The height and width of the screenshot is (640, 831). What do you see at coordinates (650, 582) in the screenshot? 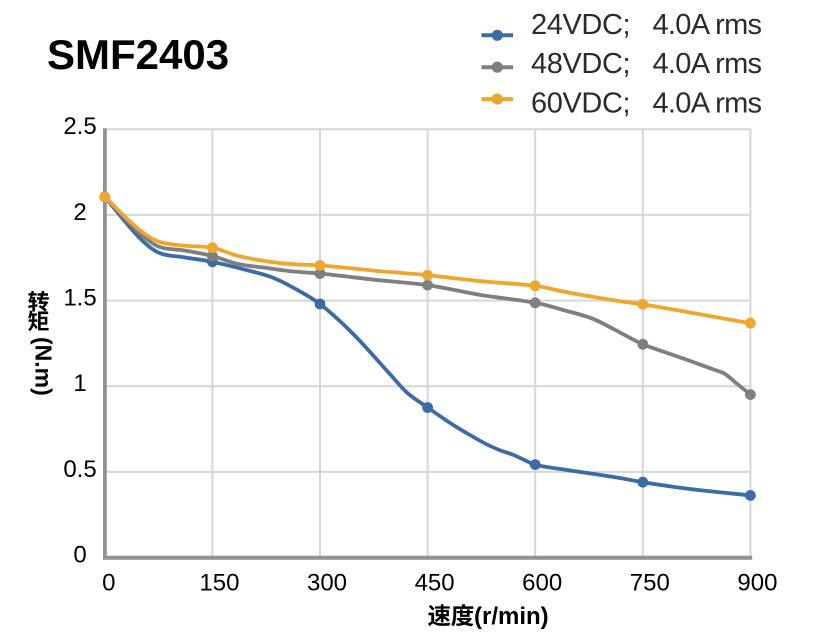
I see `svg-text: 750` at bounding box center [650, 582].